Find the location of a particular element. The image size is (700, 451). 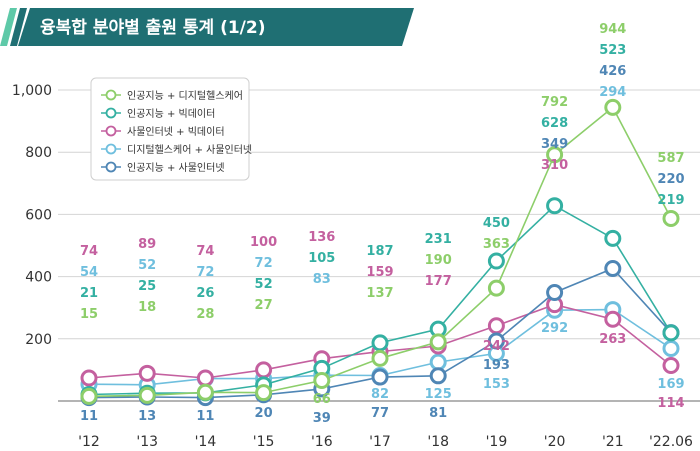

data-label: 18 is located at coordinates (147, 307).